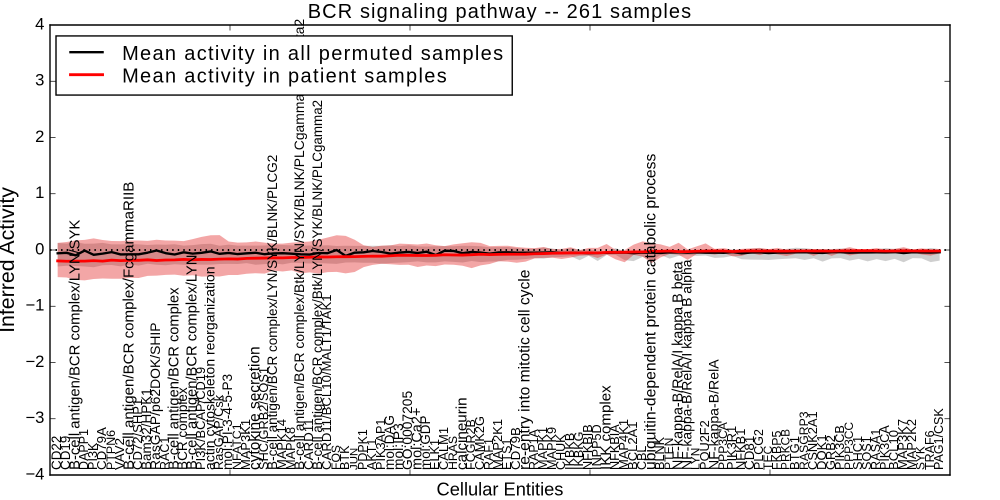  Describe the element at coordinates (174, 378) in the screenshot. I see `svg-text: B-cell antigen/BCR complex` at that location.